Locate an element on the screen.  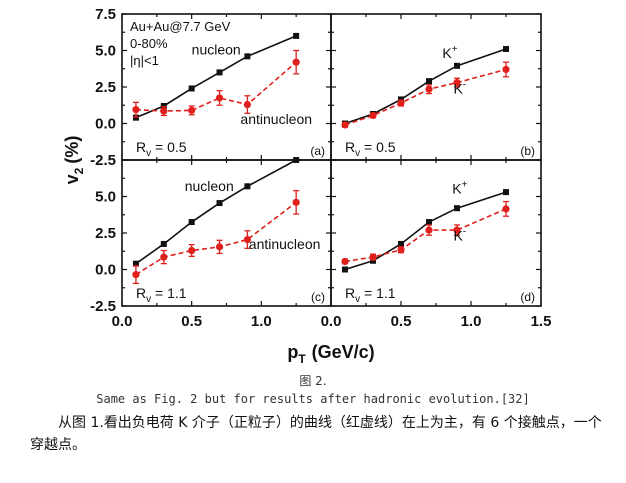
panel-a-series-line-nucleon is located at coordinates (216, 77).